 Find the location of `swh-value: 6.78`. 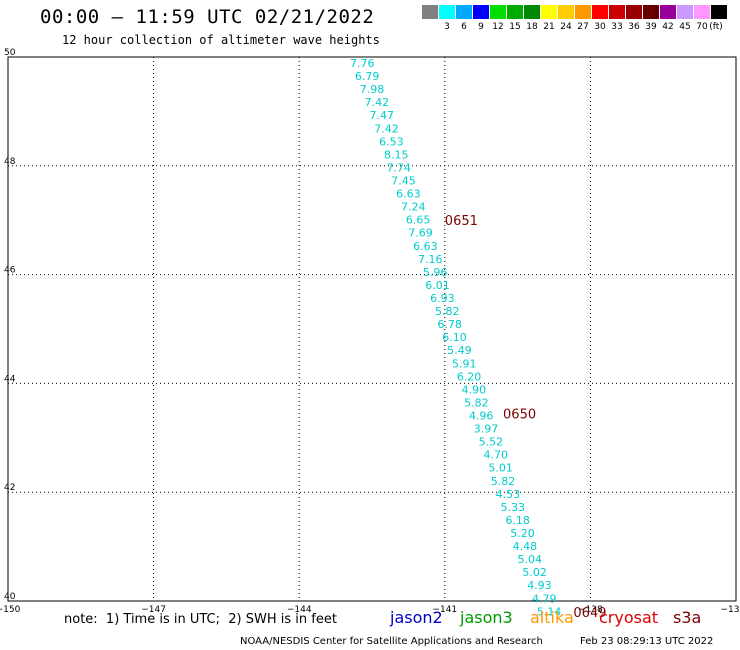

swh-value: 6.78 is located at coordinates (449, 324).